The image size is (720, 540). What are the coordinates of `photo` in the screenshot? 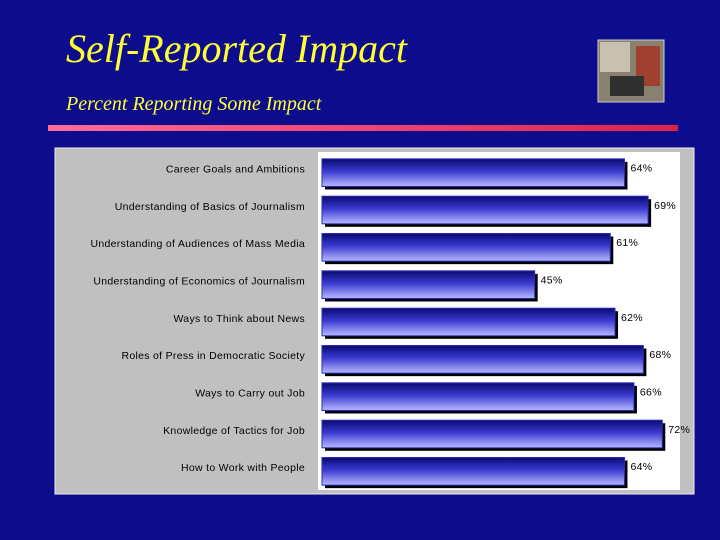 It's located at (631, 71).